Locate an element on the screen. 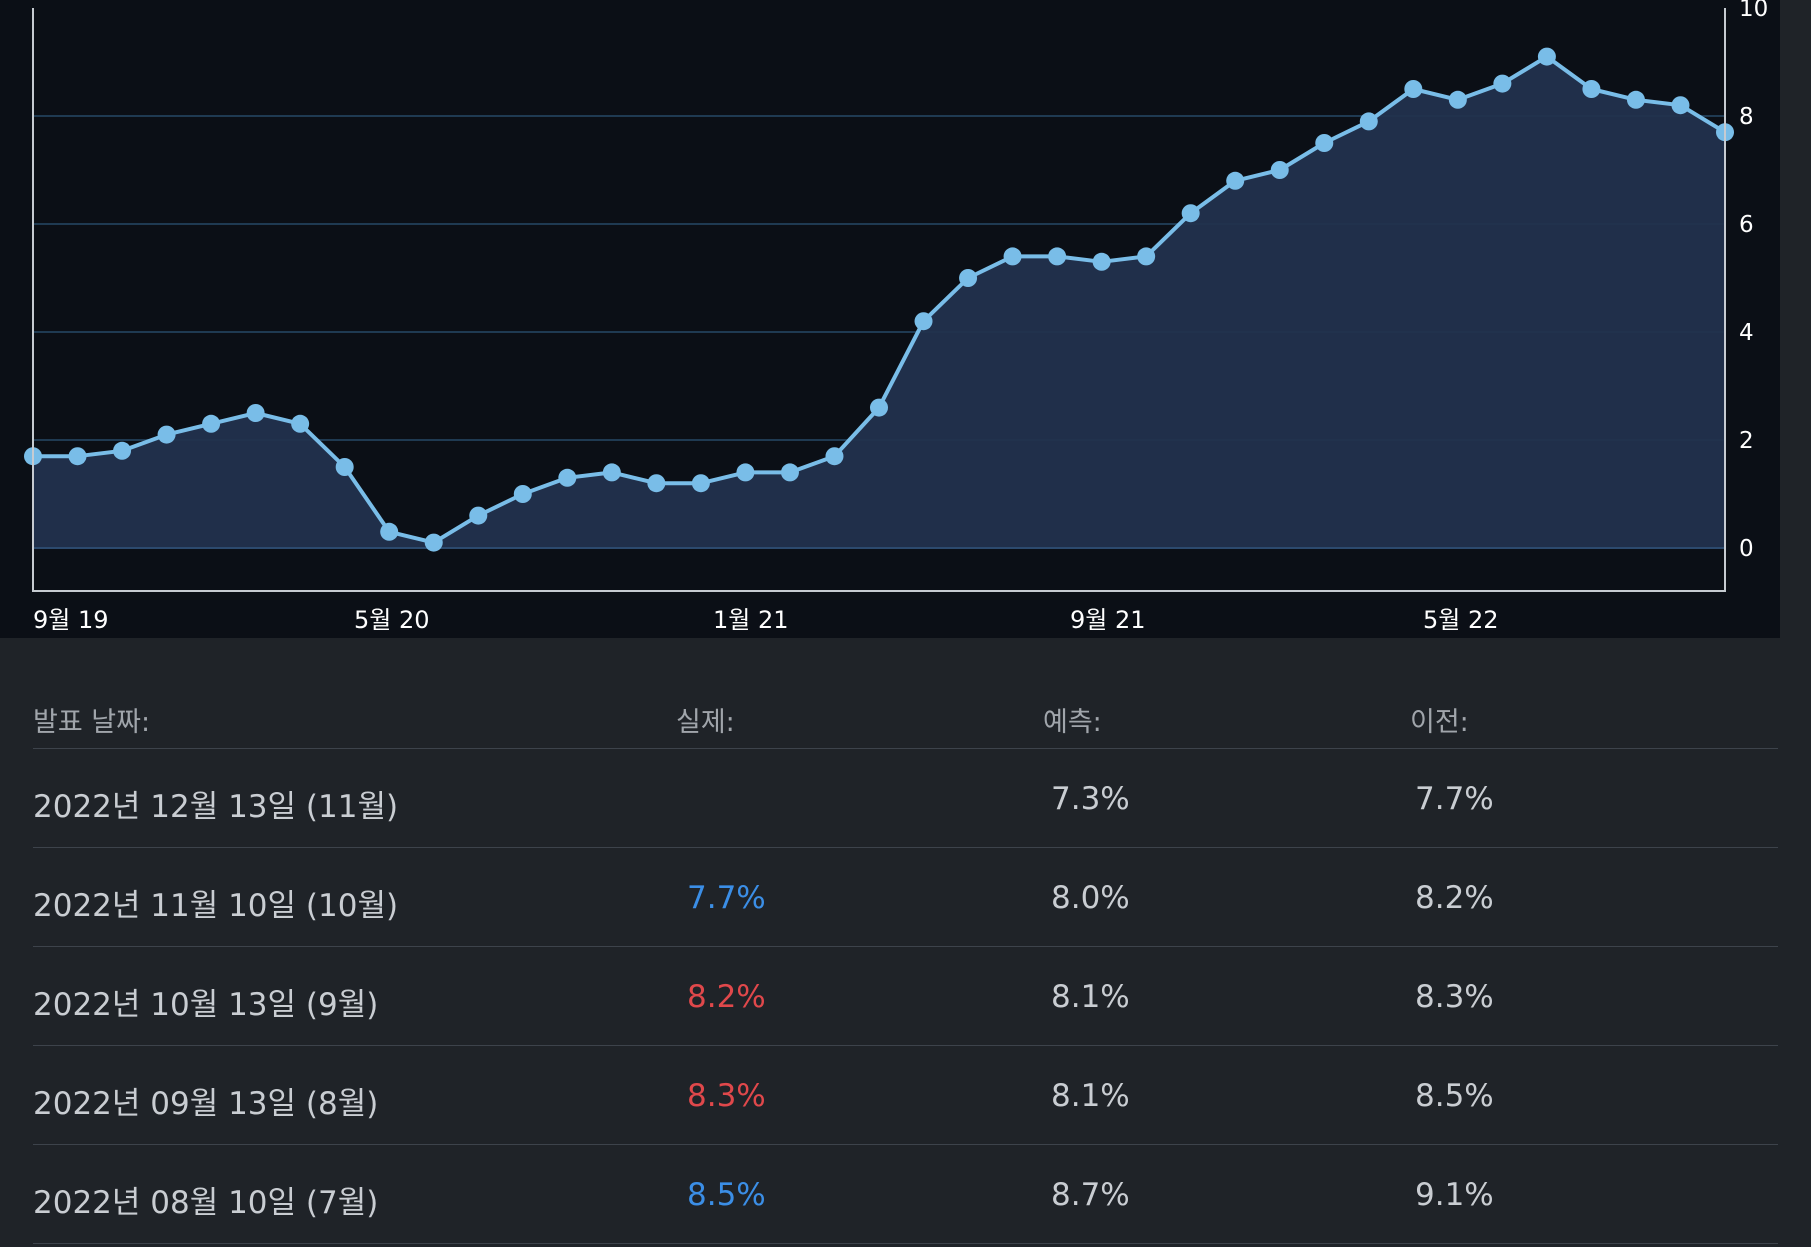 This screenshot has height=1247, width=1811. x-tick-label: 5월 20 is located at coordinates (392, 620).